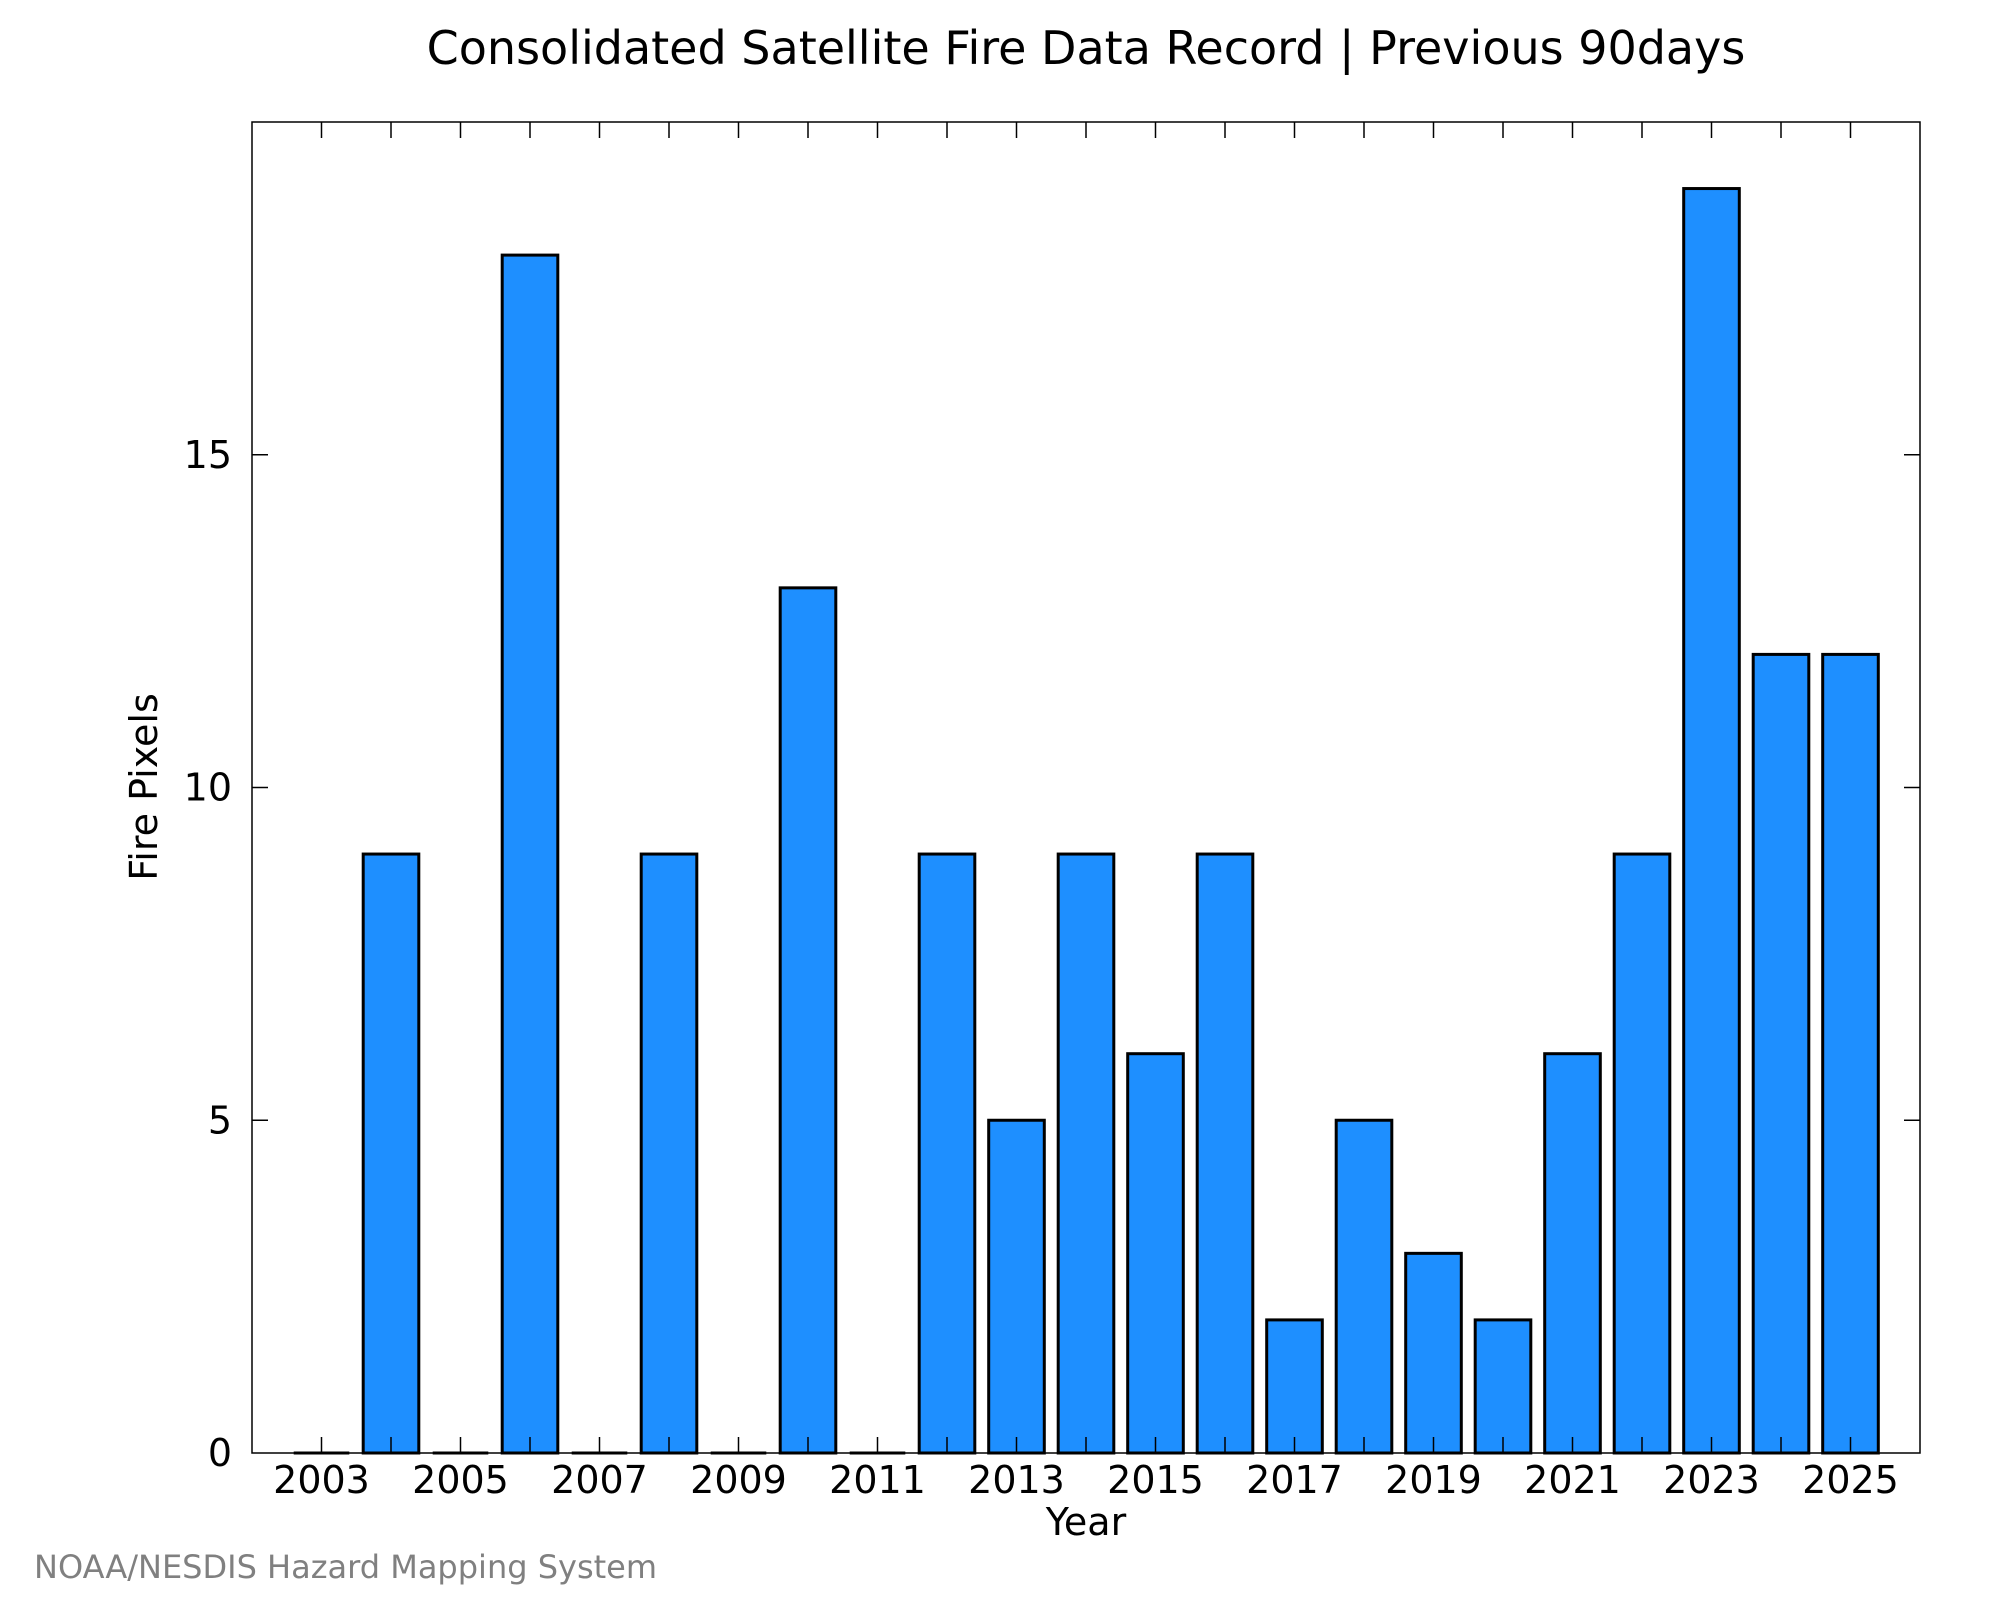 This screenshot has width=2000, height=1600. What do you see at coordinates (321, 1480) in the screenshot?
I see `x-tick-label-2003: 2003` at bounding box center [321, 1480].